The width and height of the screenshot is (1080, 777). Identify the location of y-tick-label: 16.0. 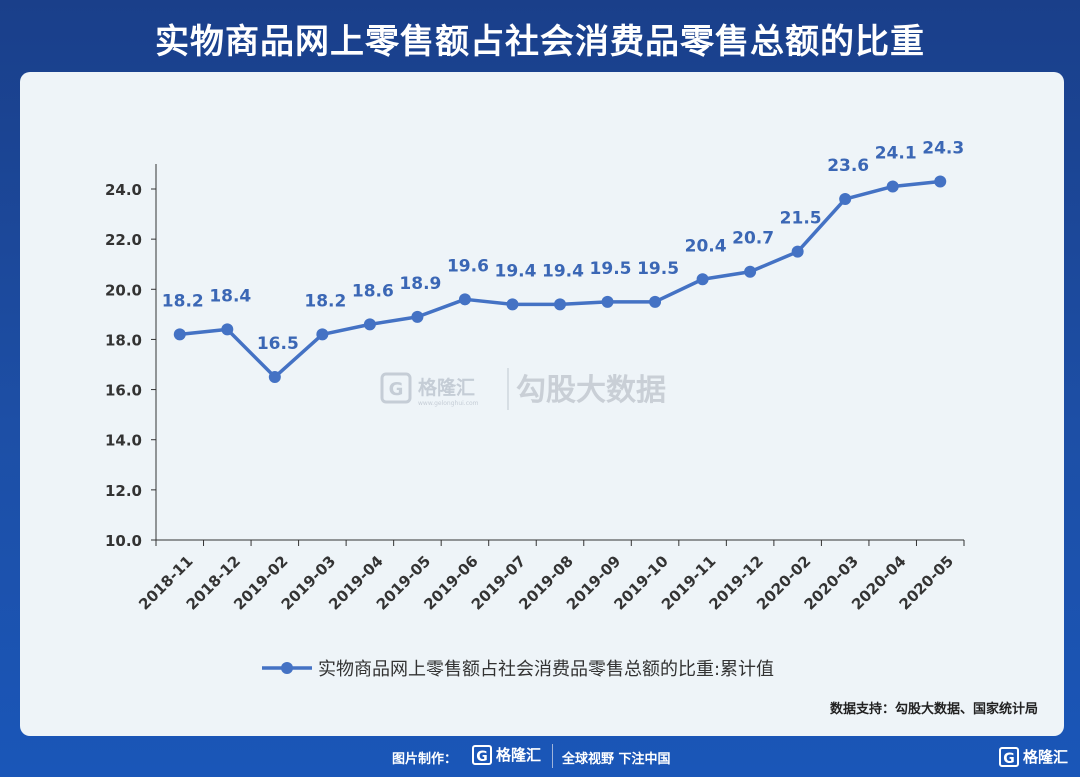
(123, 391).